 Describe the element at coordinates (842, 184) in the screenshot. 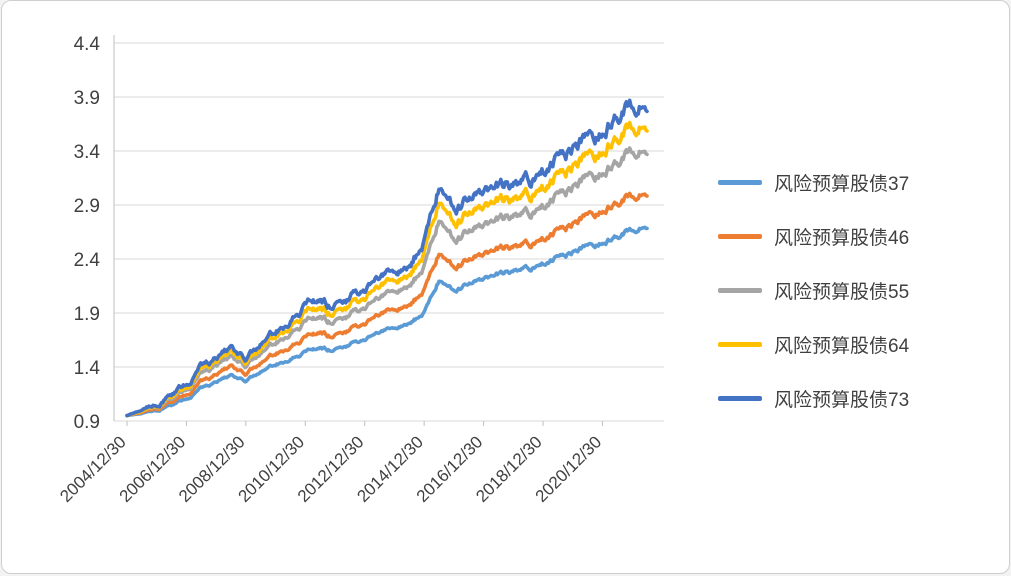

I see `legend-label-37: 风险预算股债37` at that location.